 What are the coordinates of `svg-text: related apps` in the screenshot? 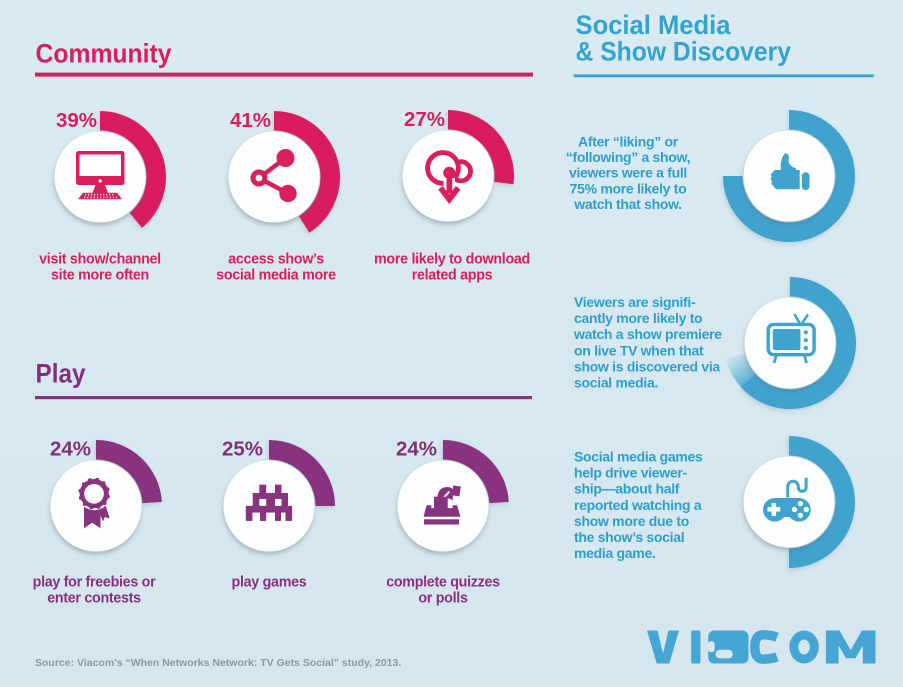 It's located at (452, 276).